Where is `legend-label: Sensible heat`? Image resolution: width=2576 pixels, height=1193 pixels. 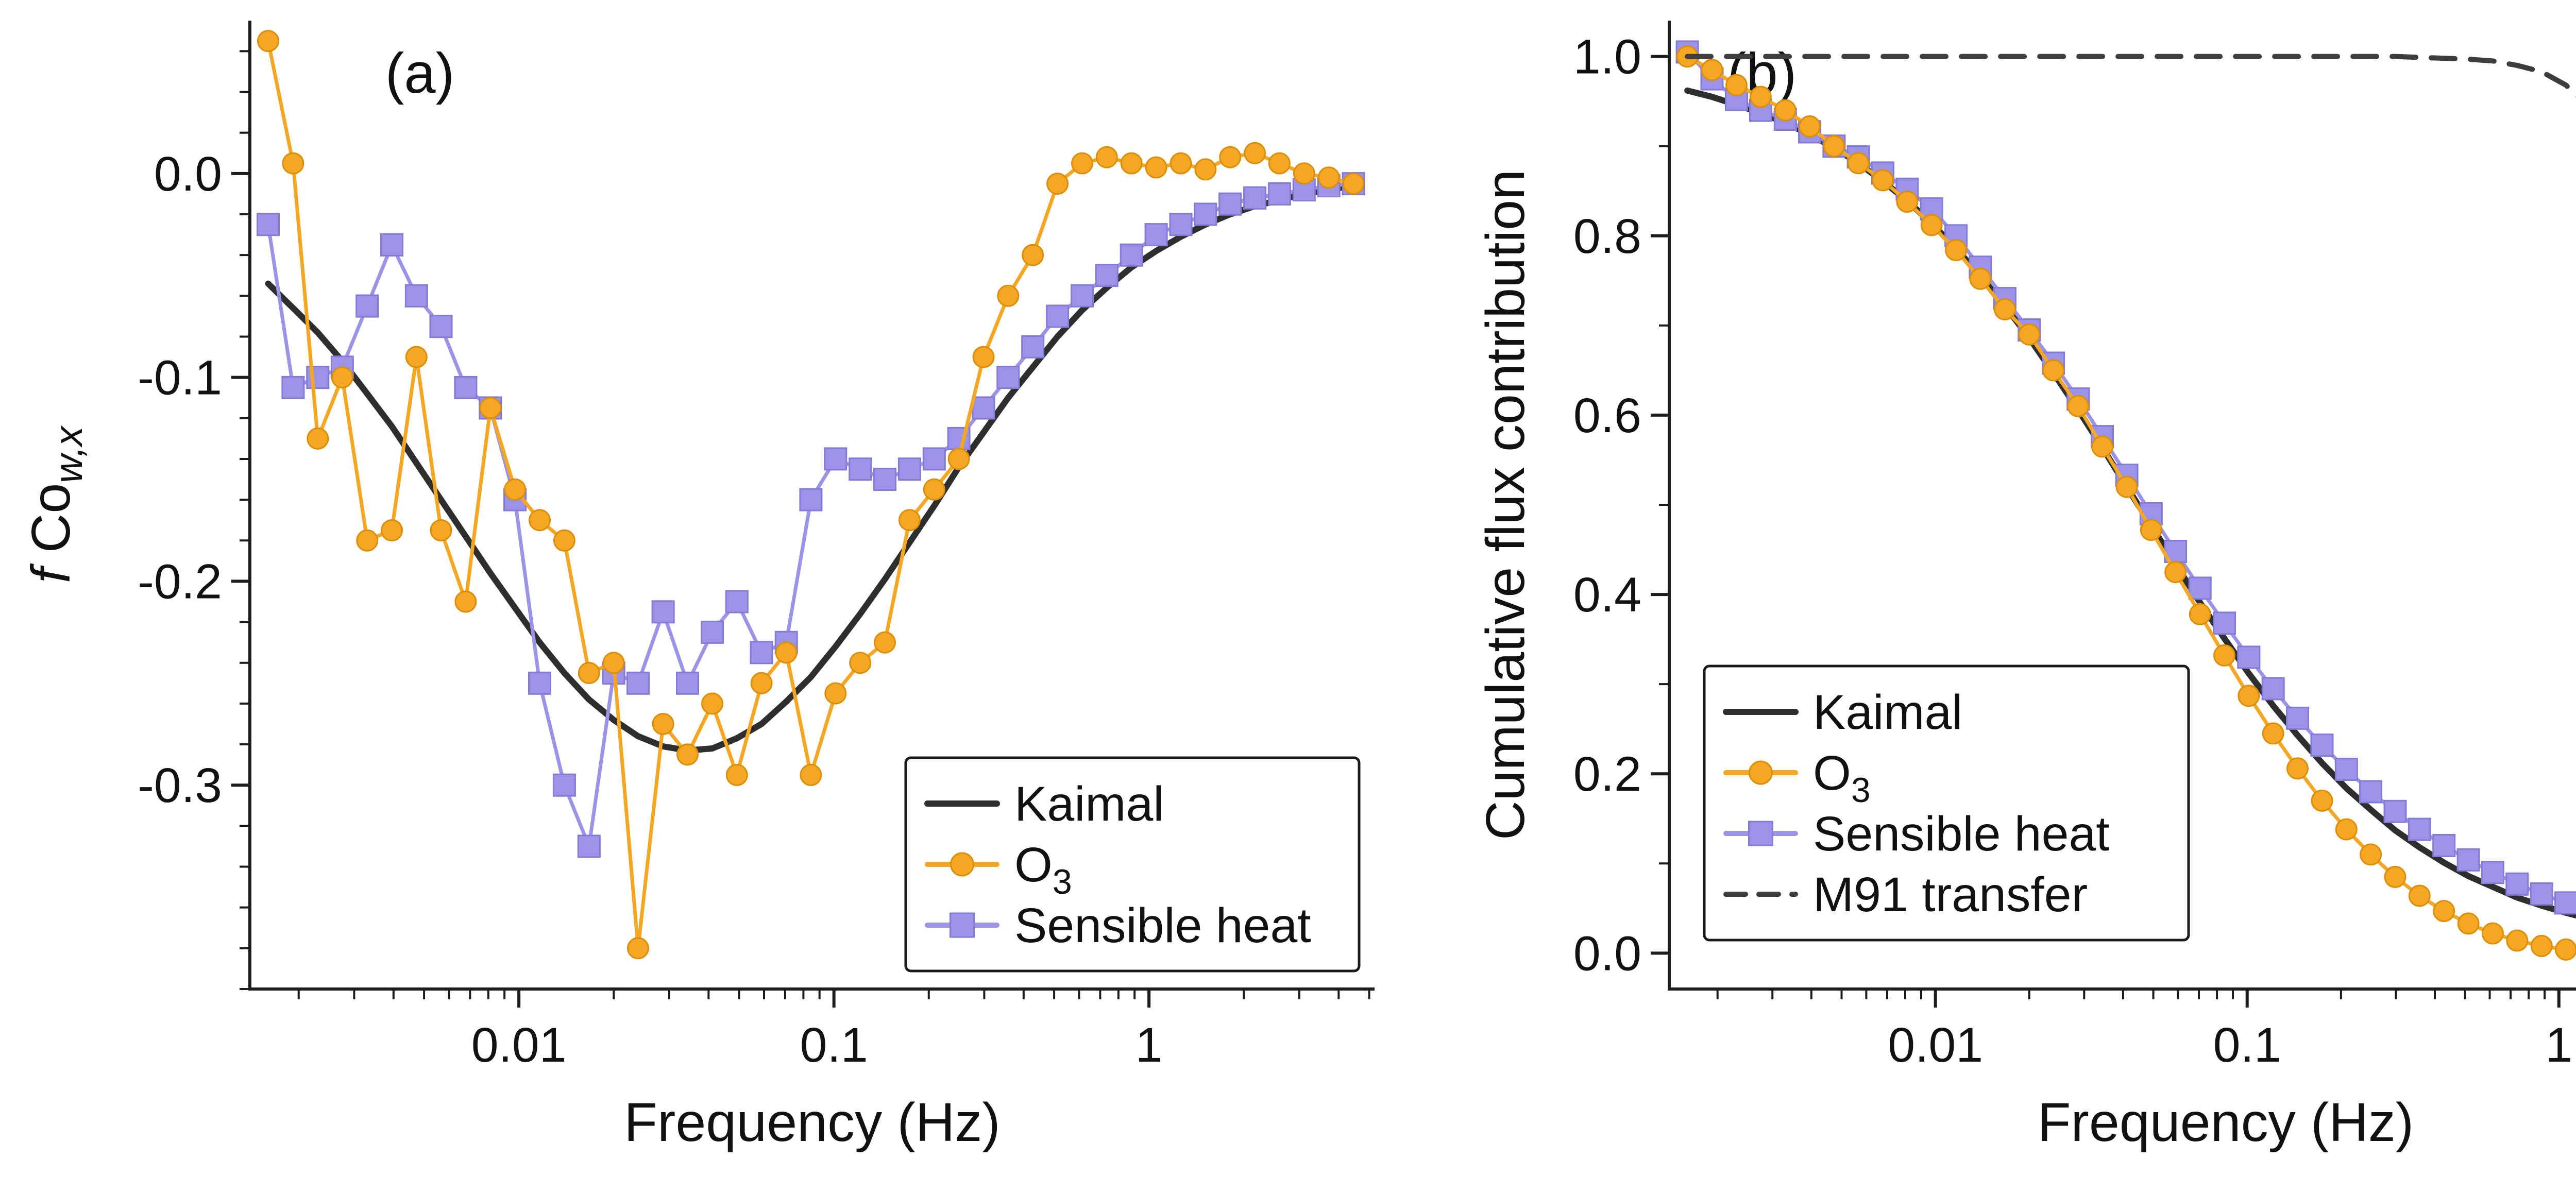 legend-label: Sensible heat is located at coordinates (1961, 834).